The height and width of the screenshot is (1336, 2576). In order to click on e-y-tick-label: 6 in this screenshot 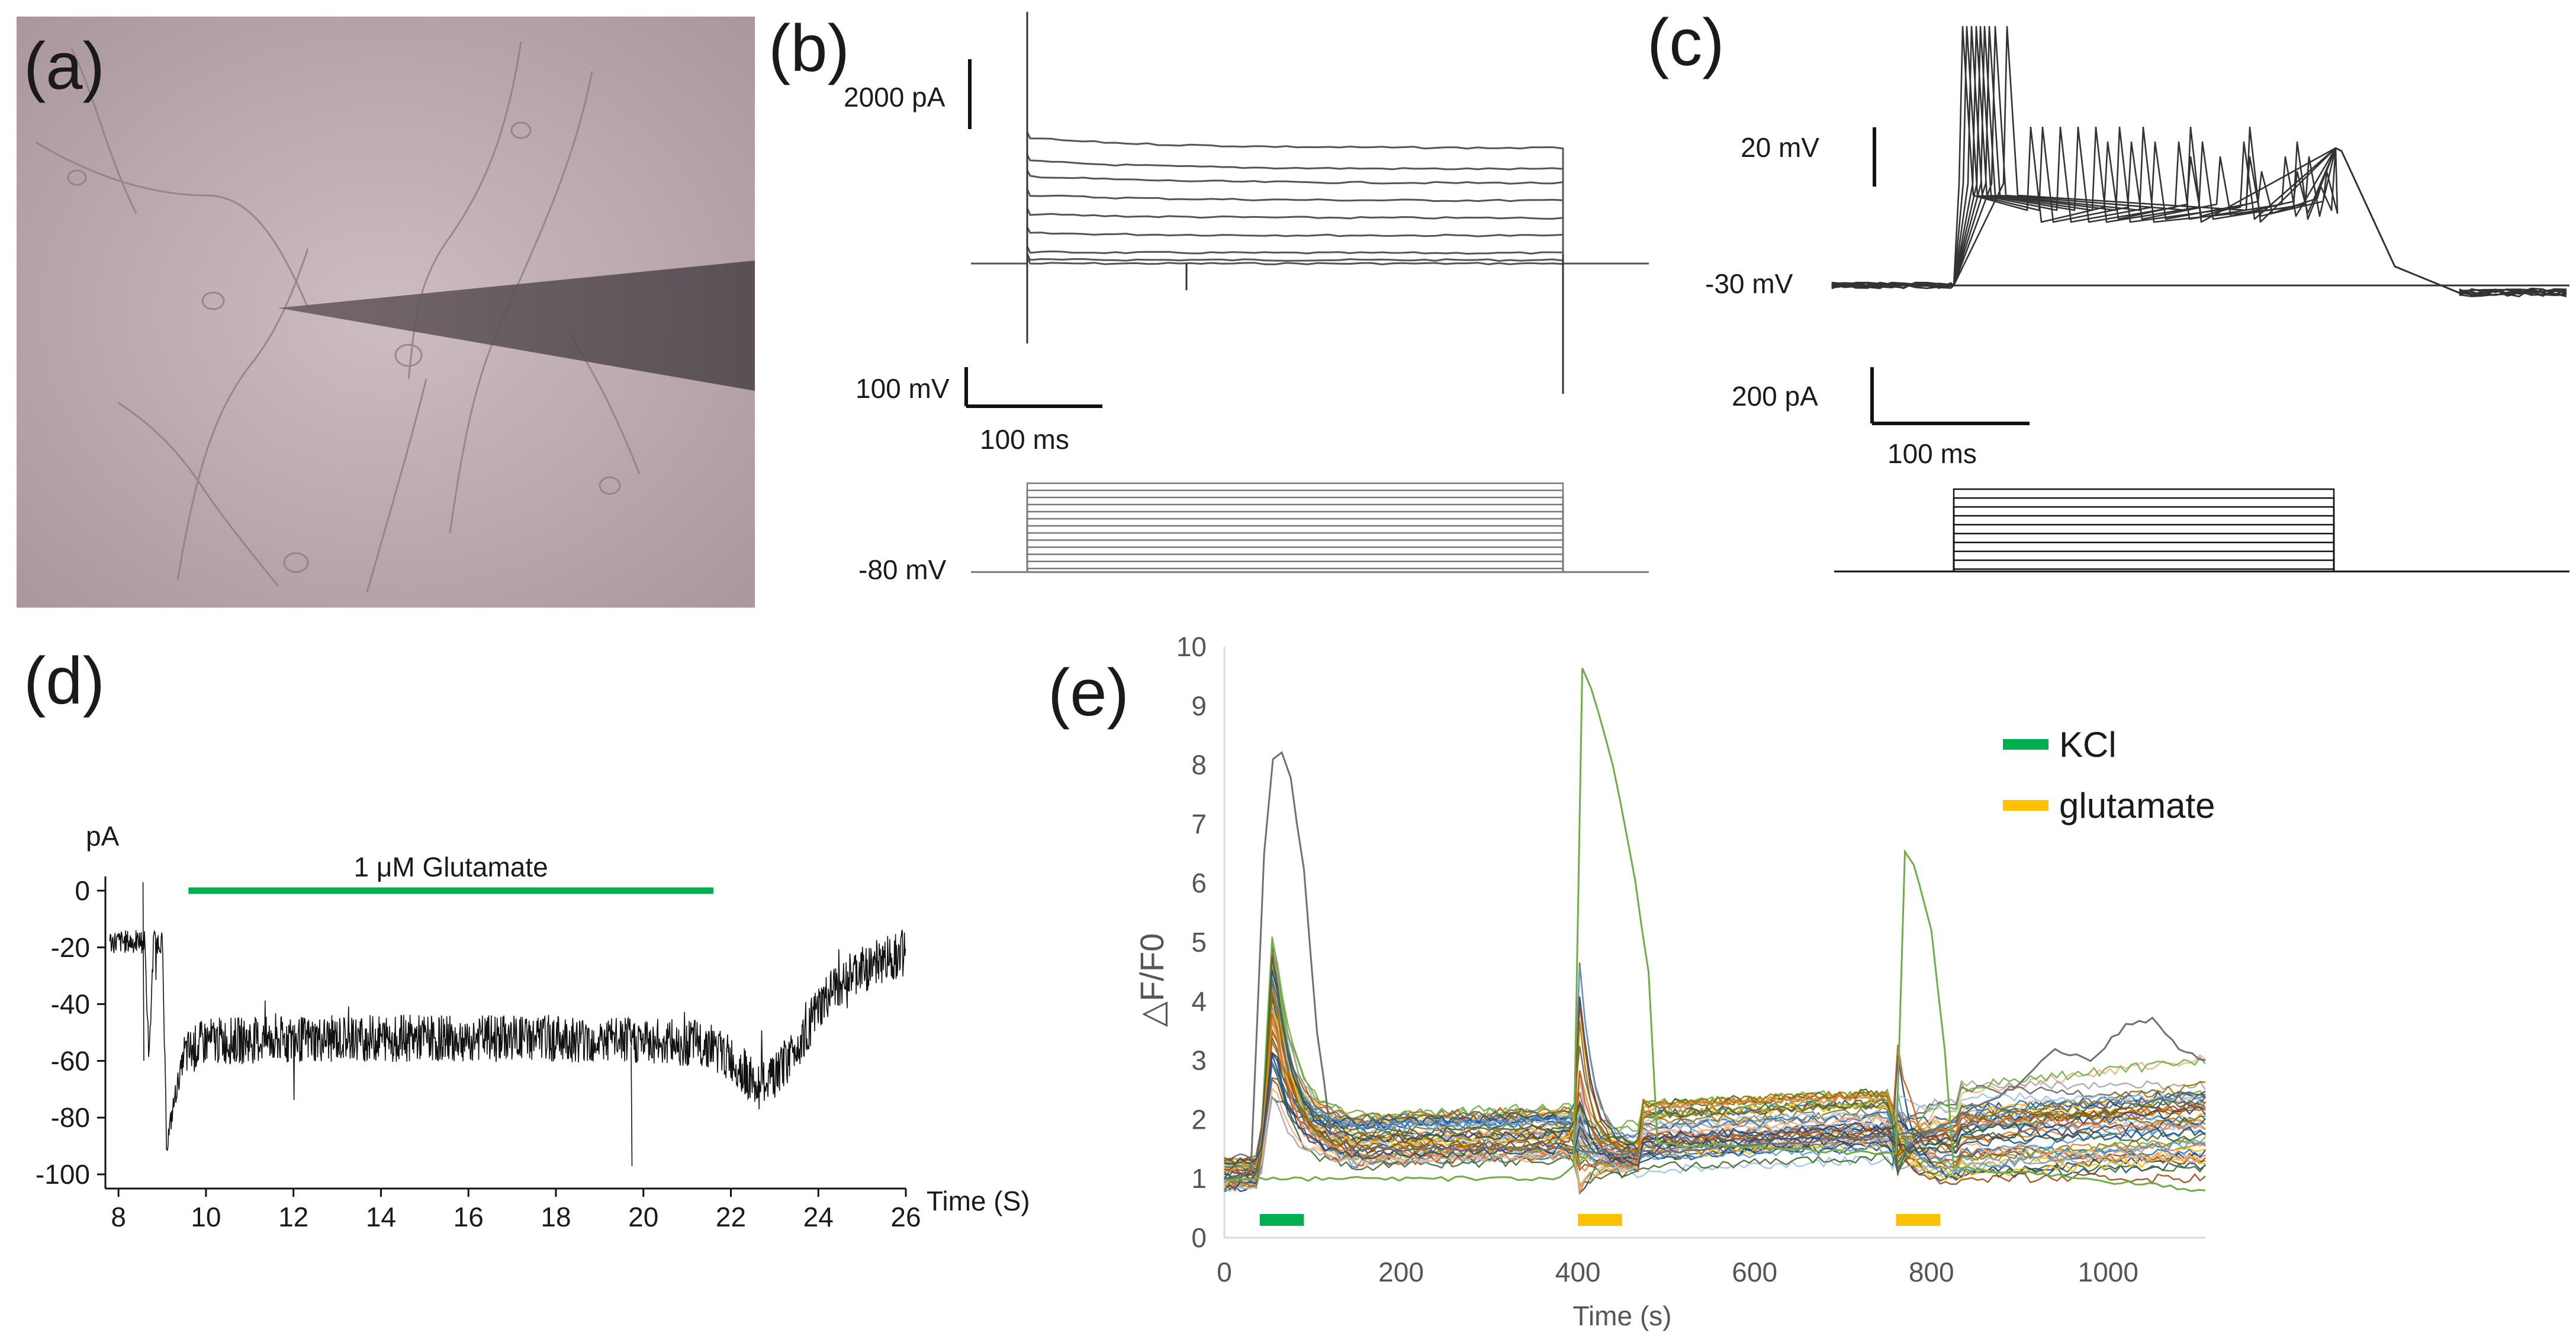, I will do `click(1199, 883)`.